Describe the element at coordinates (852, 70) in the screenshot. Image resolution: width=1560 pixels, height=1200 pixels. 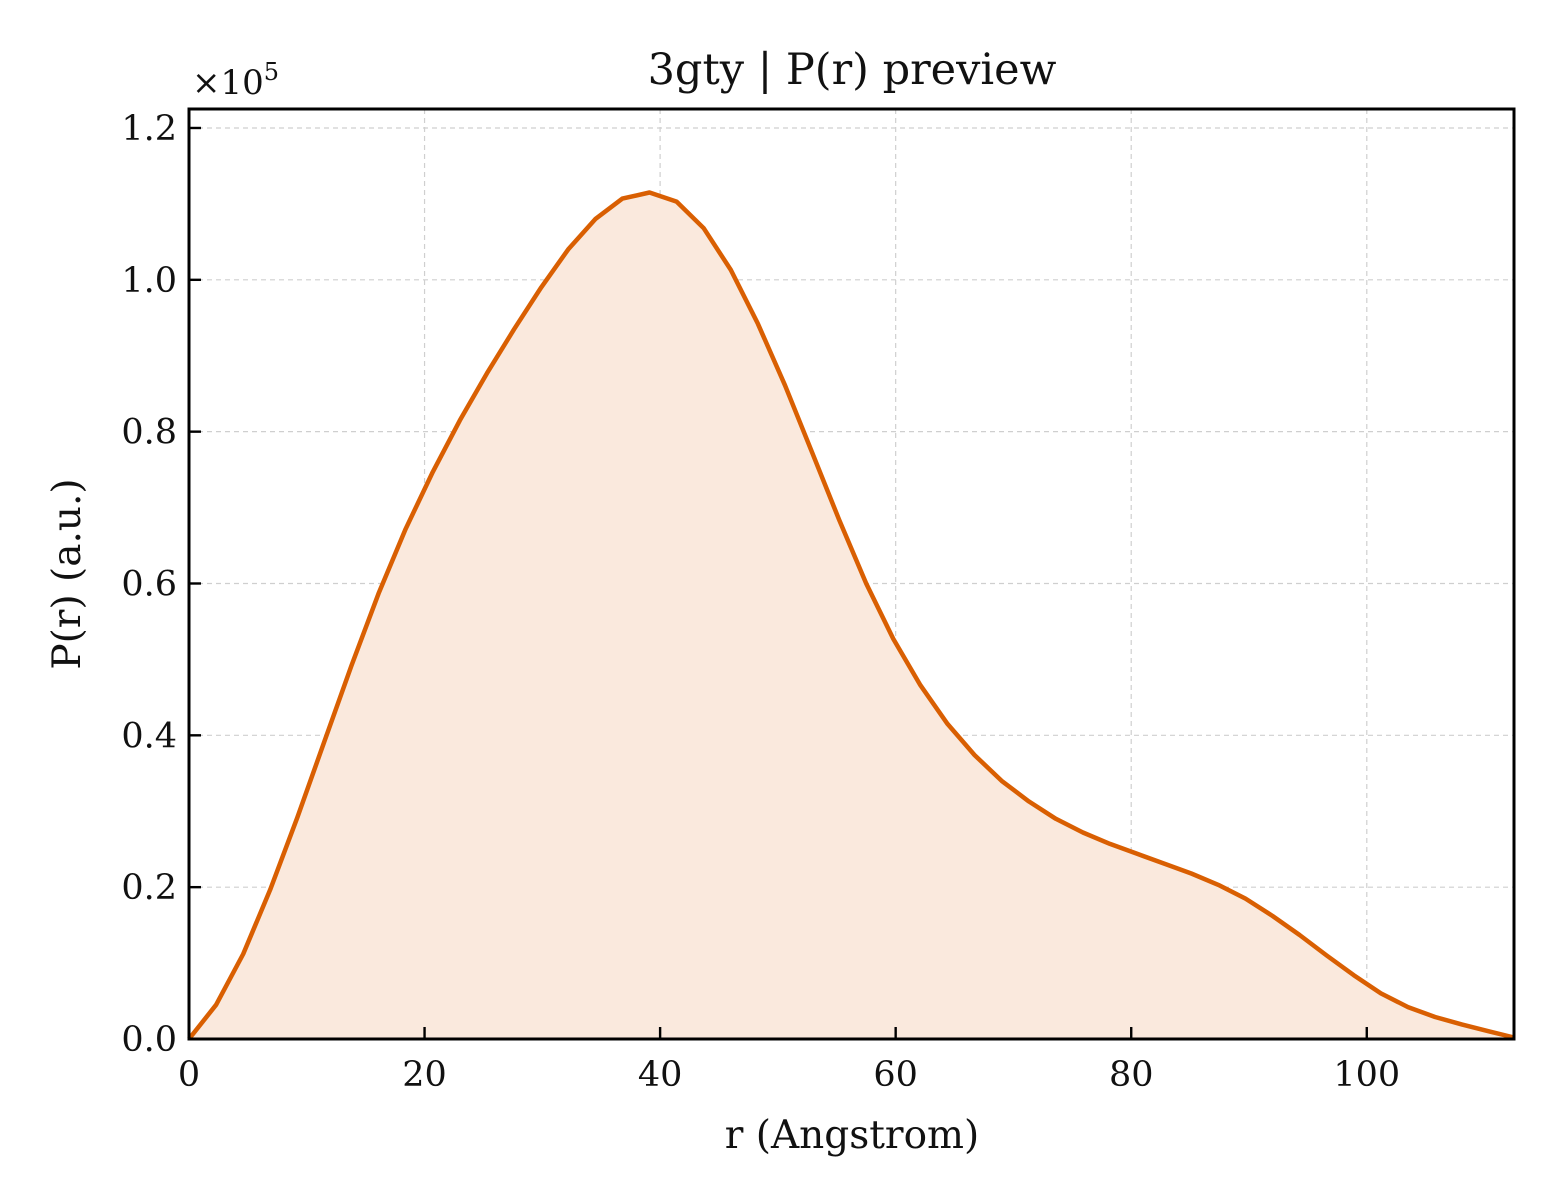
I see `chart-title: 3gty | P(r) preview` at that location.